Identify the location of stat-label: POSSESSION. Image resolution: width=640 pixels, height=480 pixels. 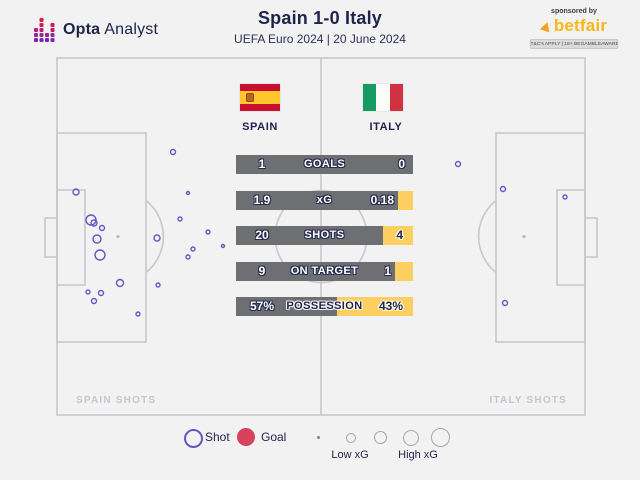
(324, 306).